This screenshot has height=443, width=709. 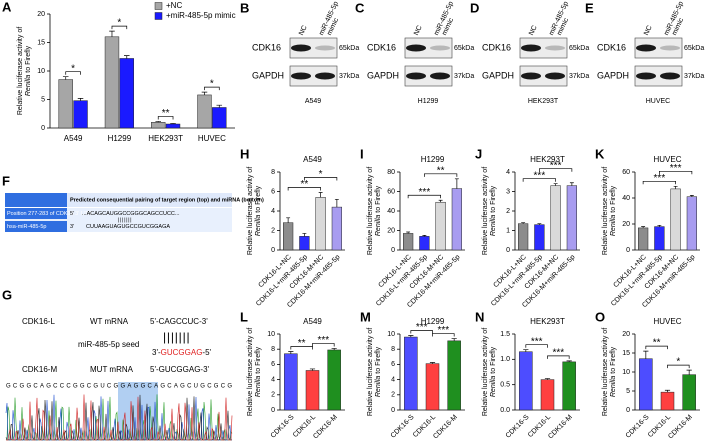 I want to click on y-tick-label: 60, so click(x=391, y=191).